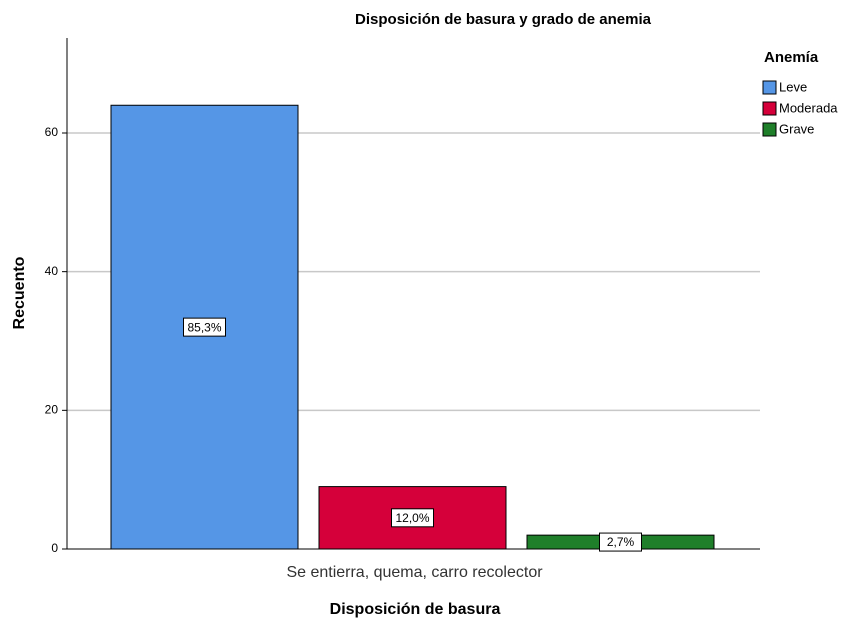 The width and height of the screenshot is (852, 620). Describe the element at coordinates (796, 128) in the screenshot. I see `legend-label: Grave` at that location.